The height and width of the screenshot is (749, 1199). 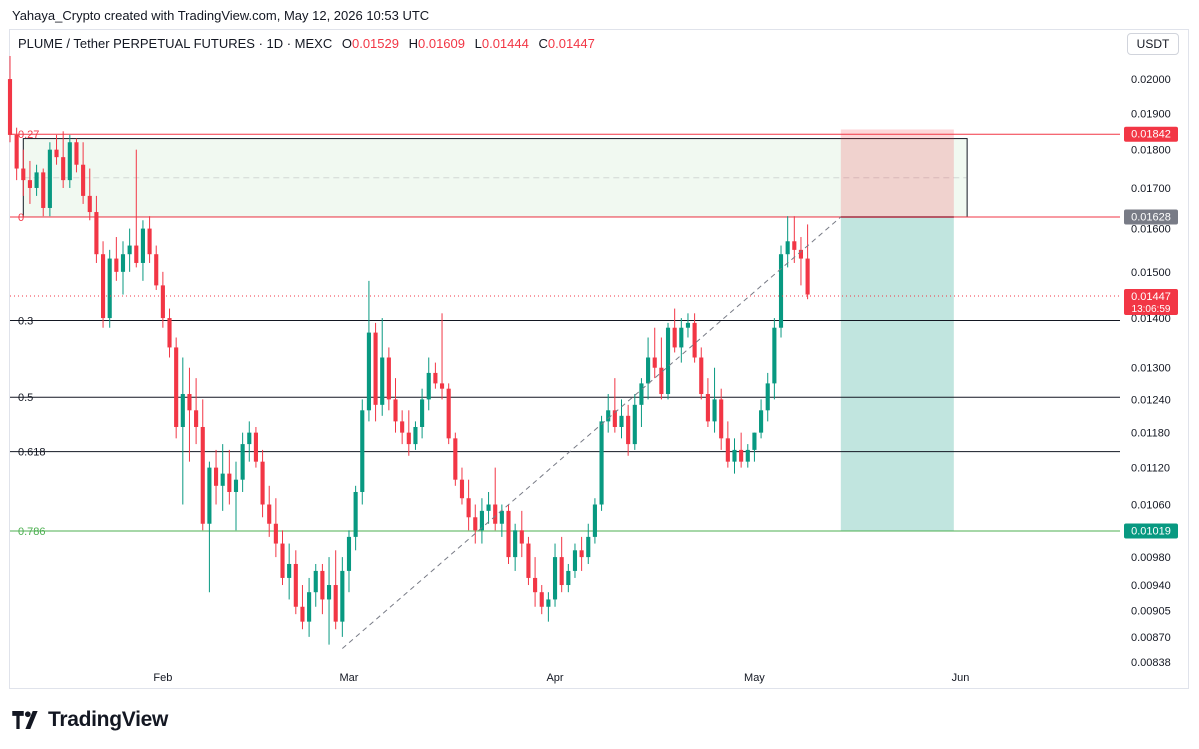 What do you see at coordinates (1151, 611) in the screenshot?
I see `price-tick-label: 0.00905` at bounding box center [1151, 611].